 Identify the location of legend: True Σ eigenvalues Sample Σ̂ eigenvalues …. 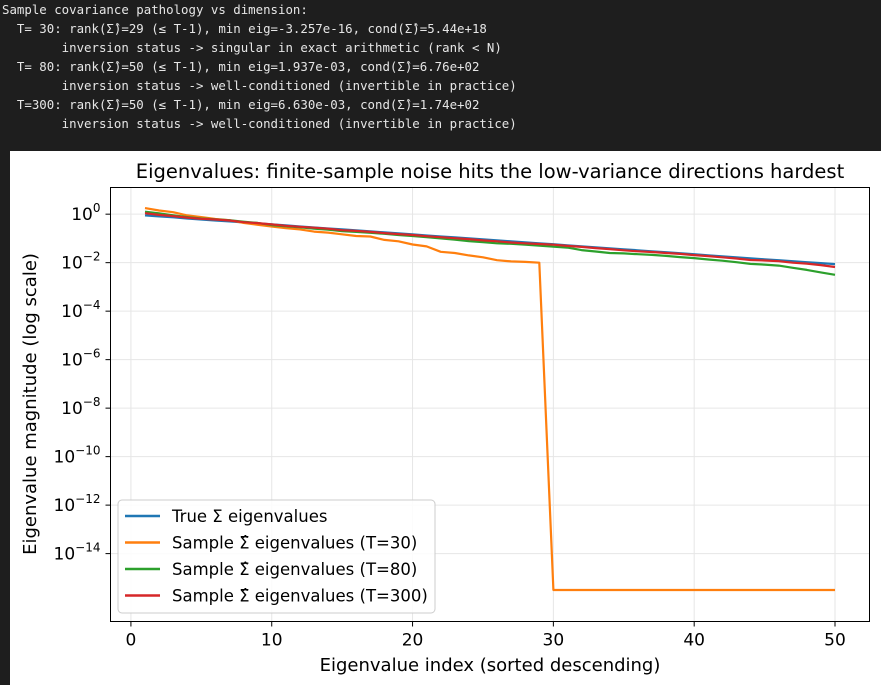
(276, 556).